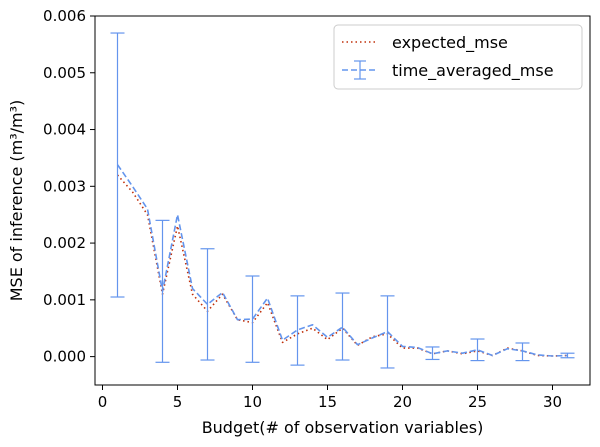 The height and width of the screenshot is (447, 600). Describe the element at coordinates (252, 402) in the screenshot. I see `x-tick-label: 10` at that location.